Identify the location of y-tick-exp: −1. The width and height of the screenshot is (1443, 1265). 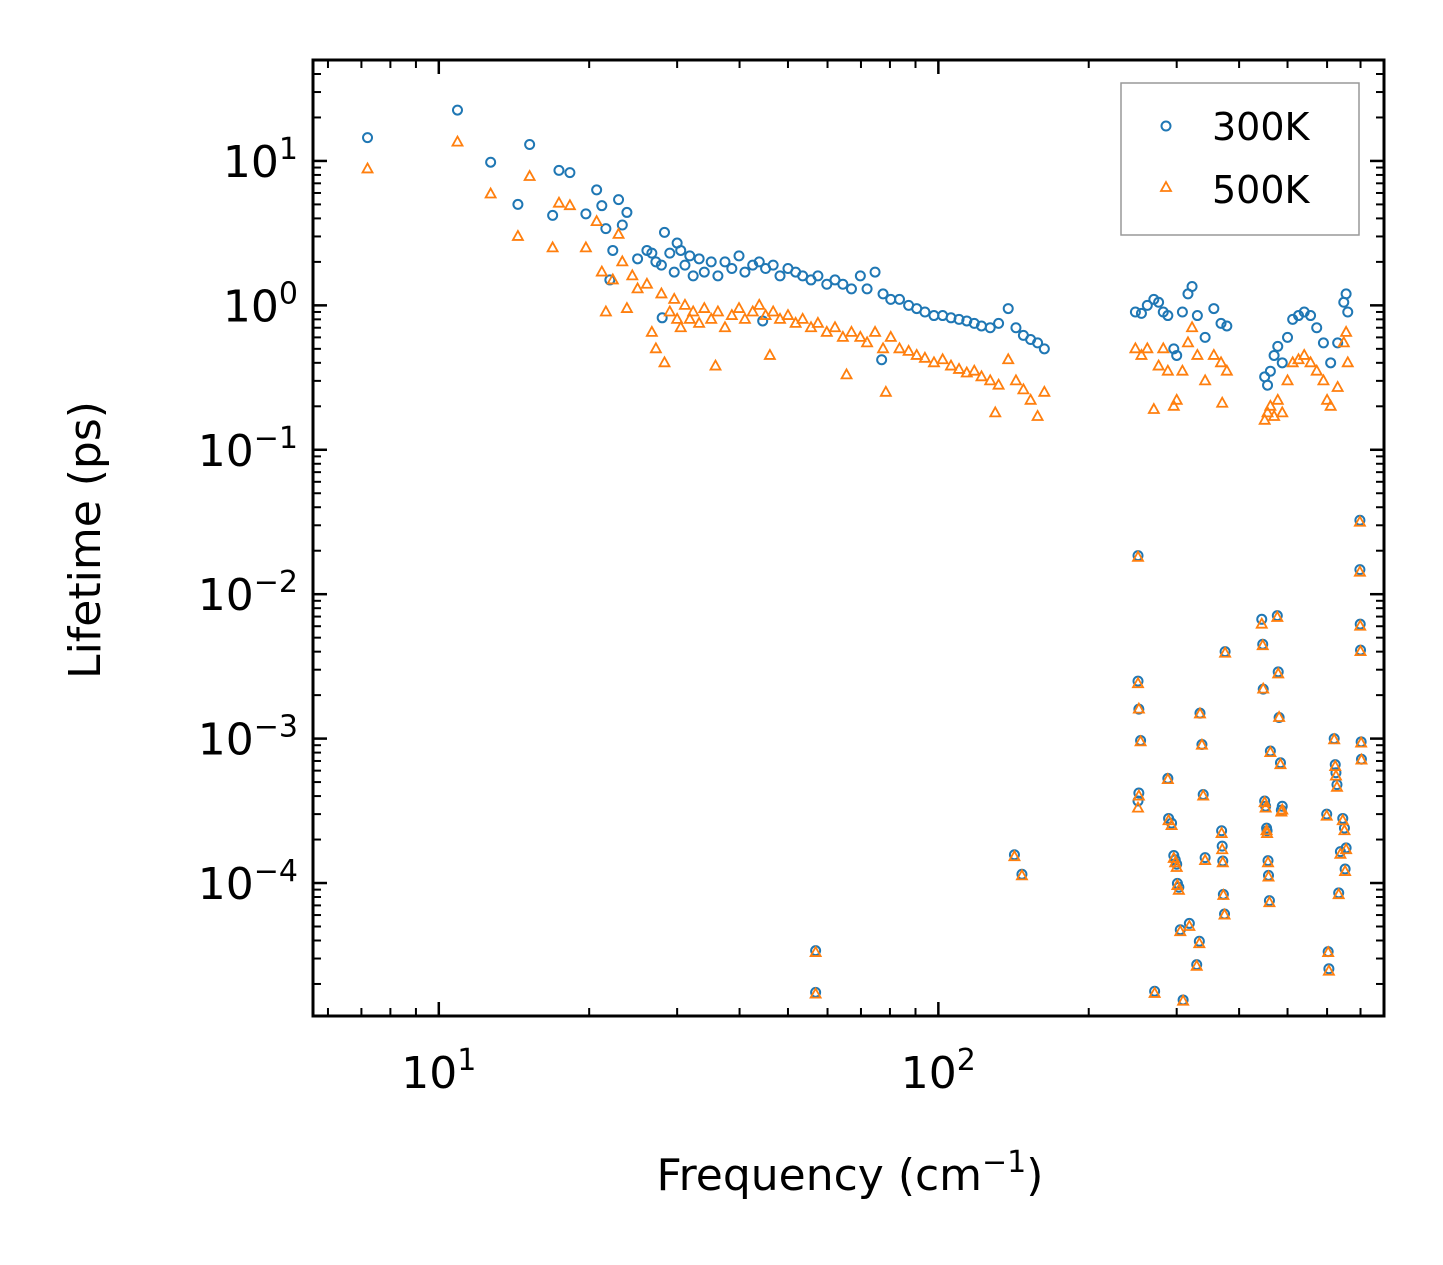
(276, 438).